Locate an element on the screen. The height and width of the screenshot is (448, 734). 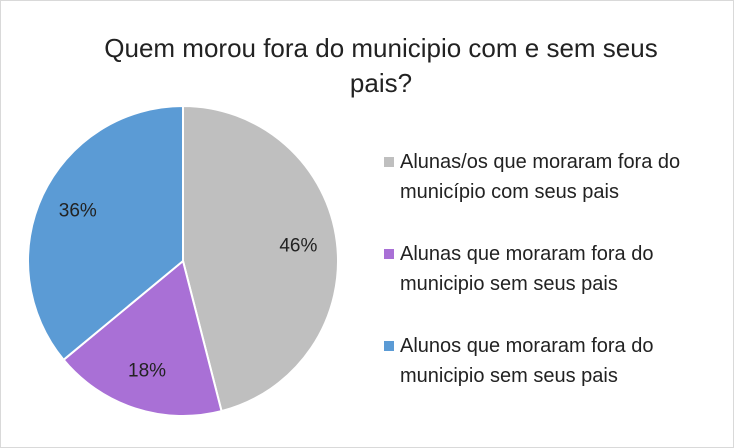
data-label: 36% is located at coordinates (78, 211).